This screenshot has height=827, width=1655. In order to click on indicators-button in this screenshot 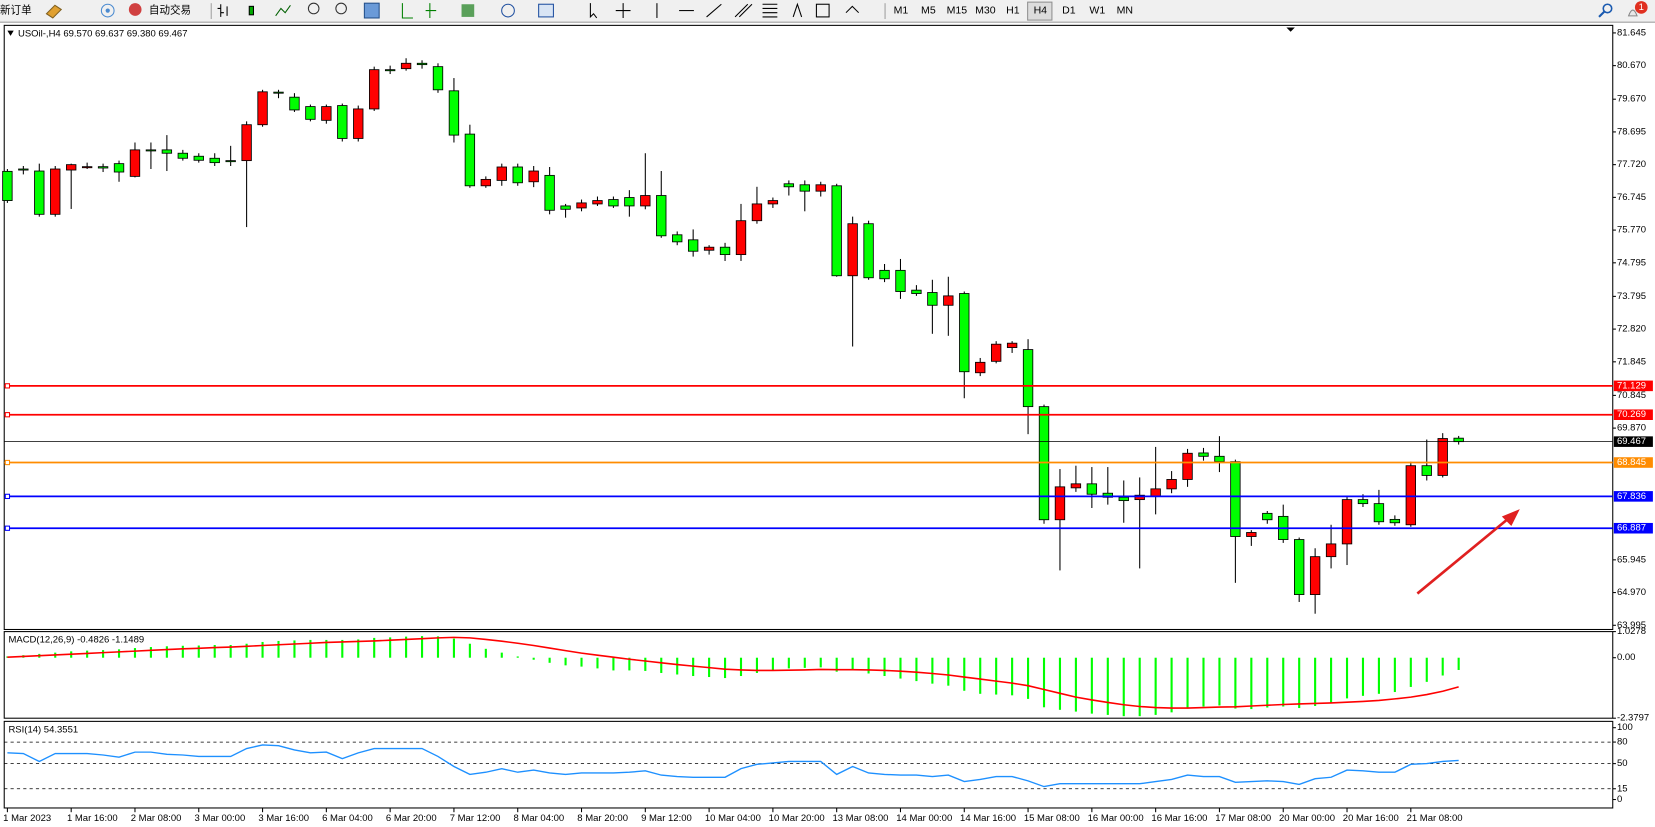, I will do `click(468, 10)`.